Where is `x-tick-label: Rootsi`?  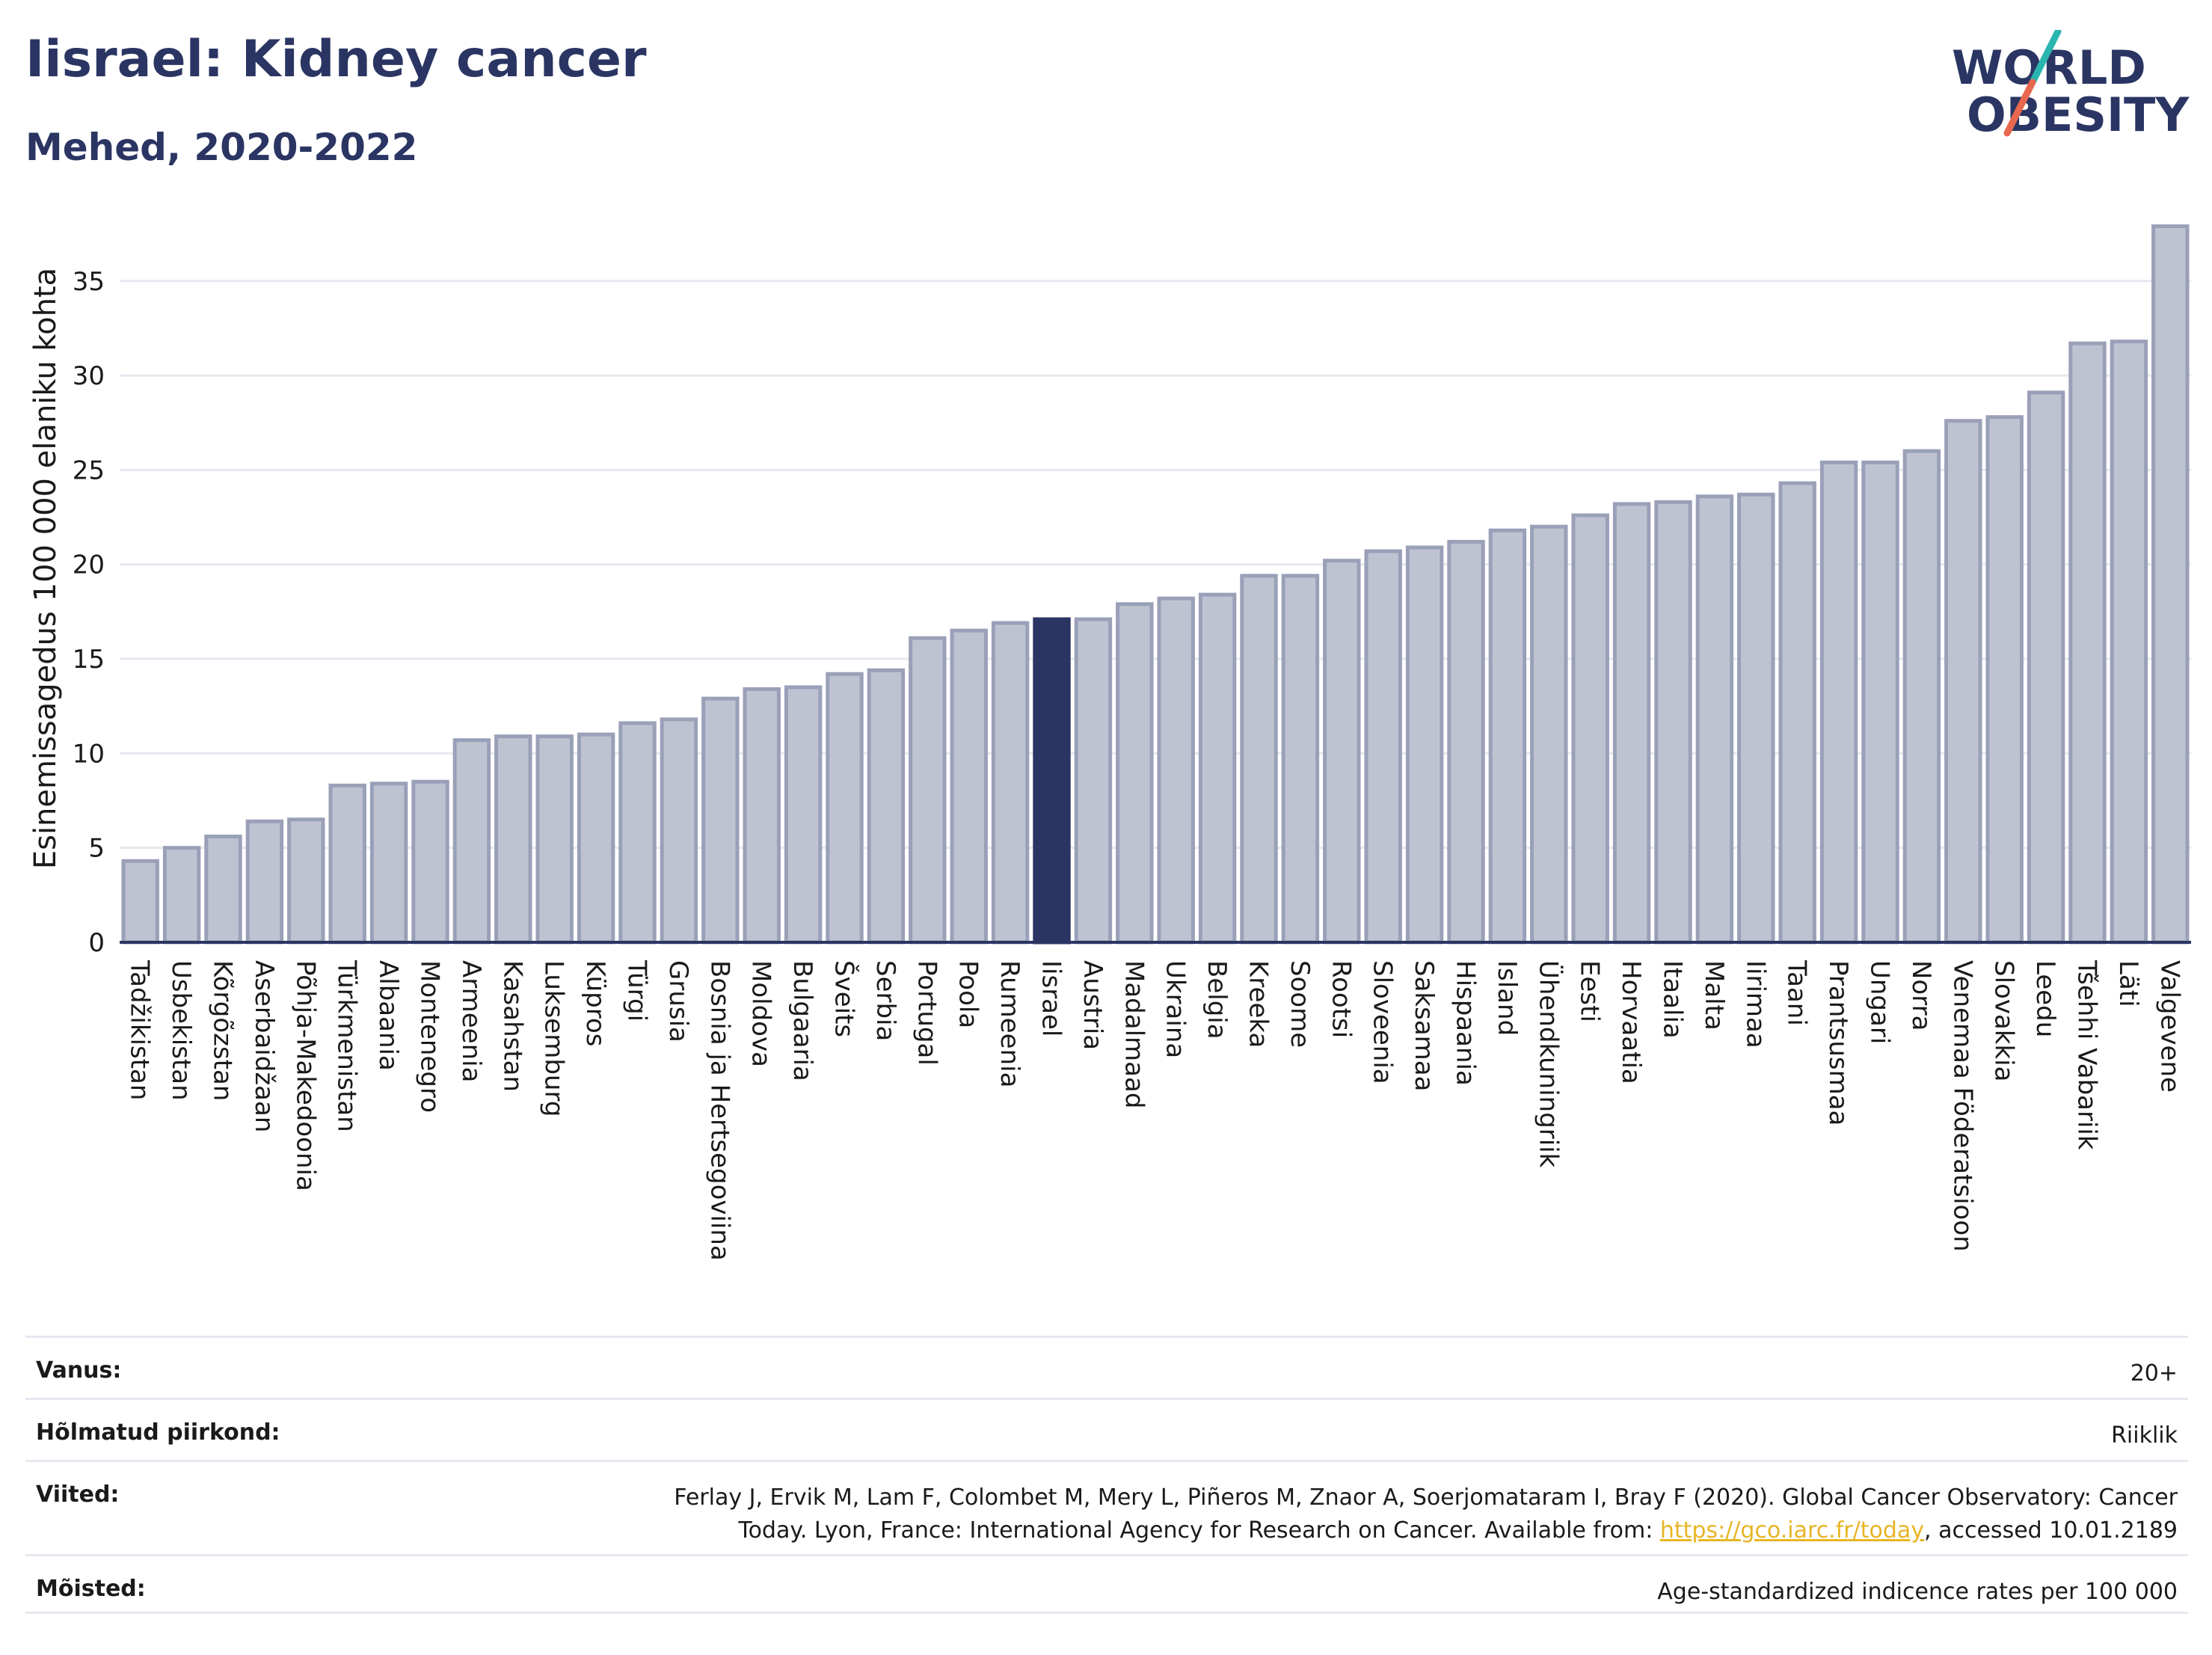
x-tick-label: Rootsi is located at coordinates (1341, 999).